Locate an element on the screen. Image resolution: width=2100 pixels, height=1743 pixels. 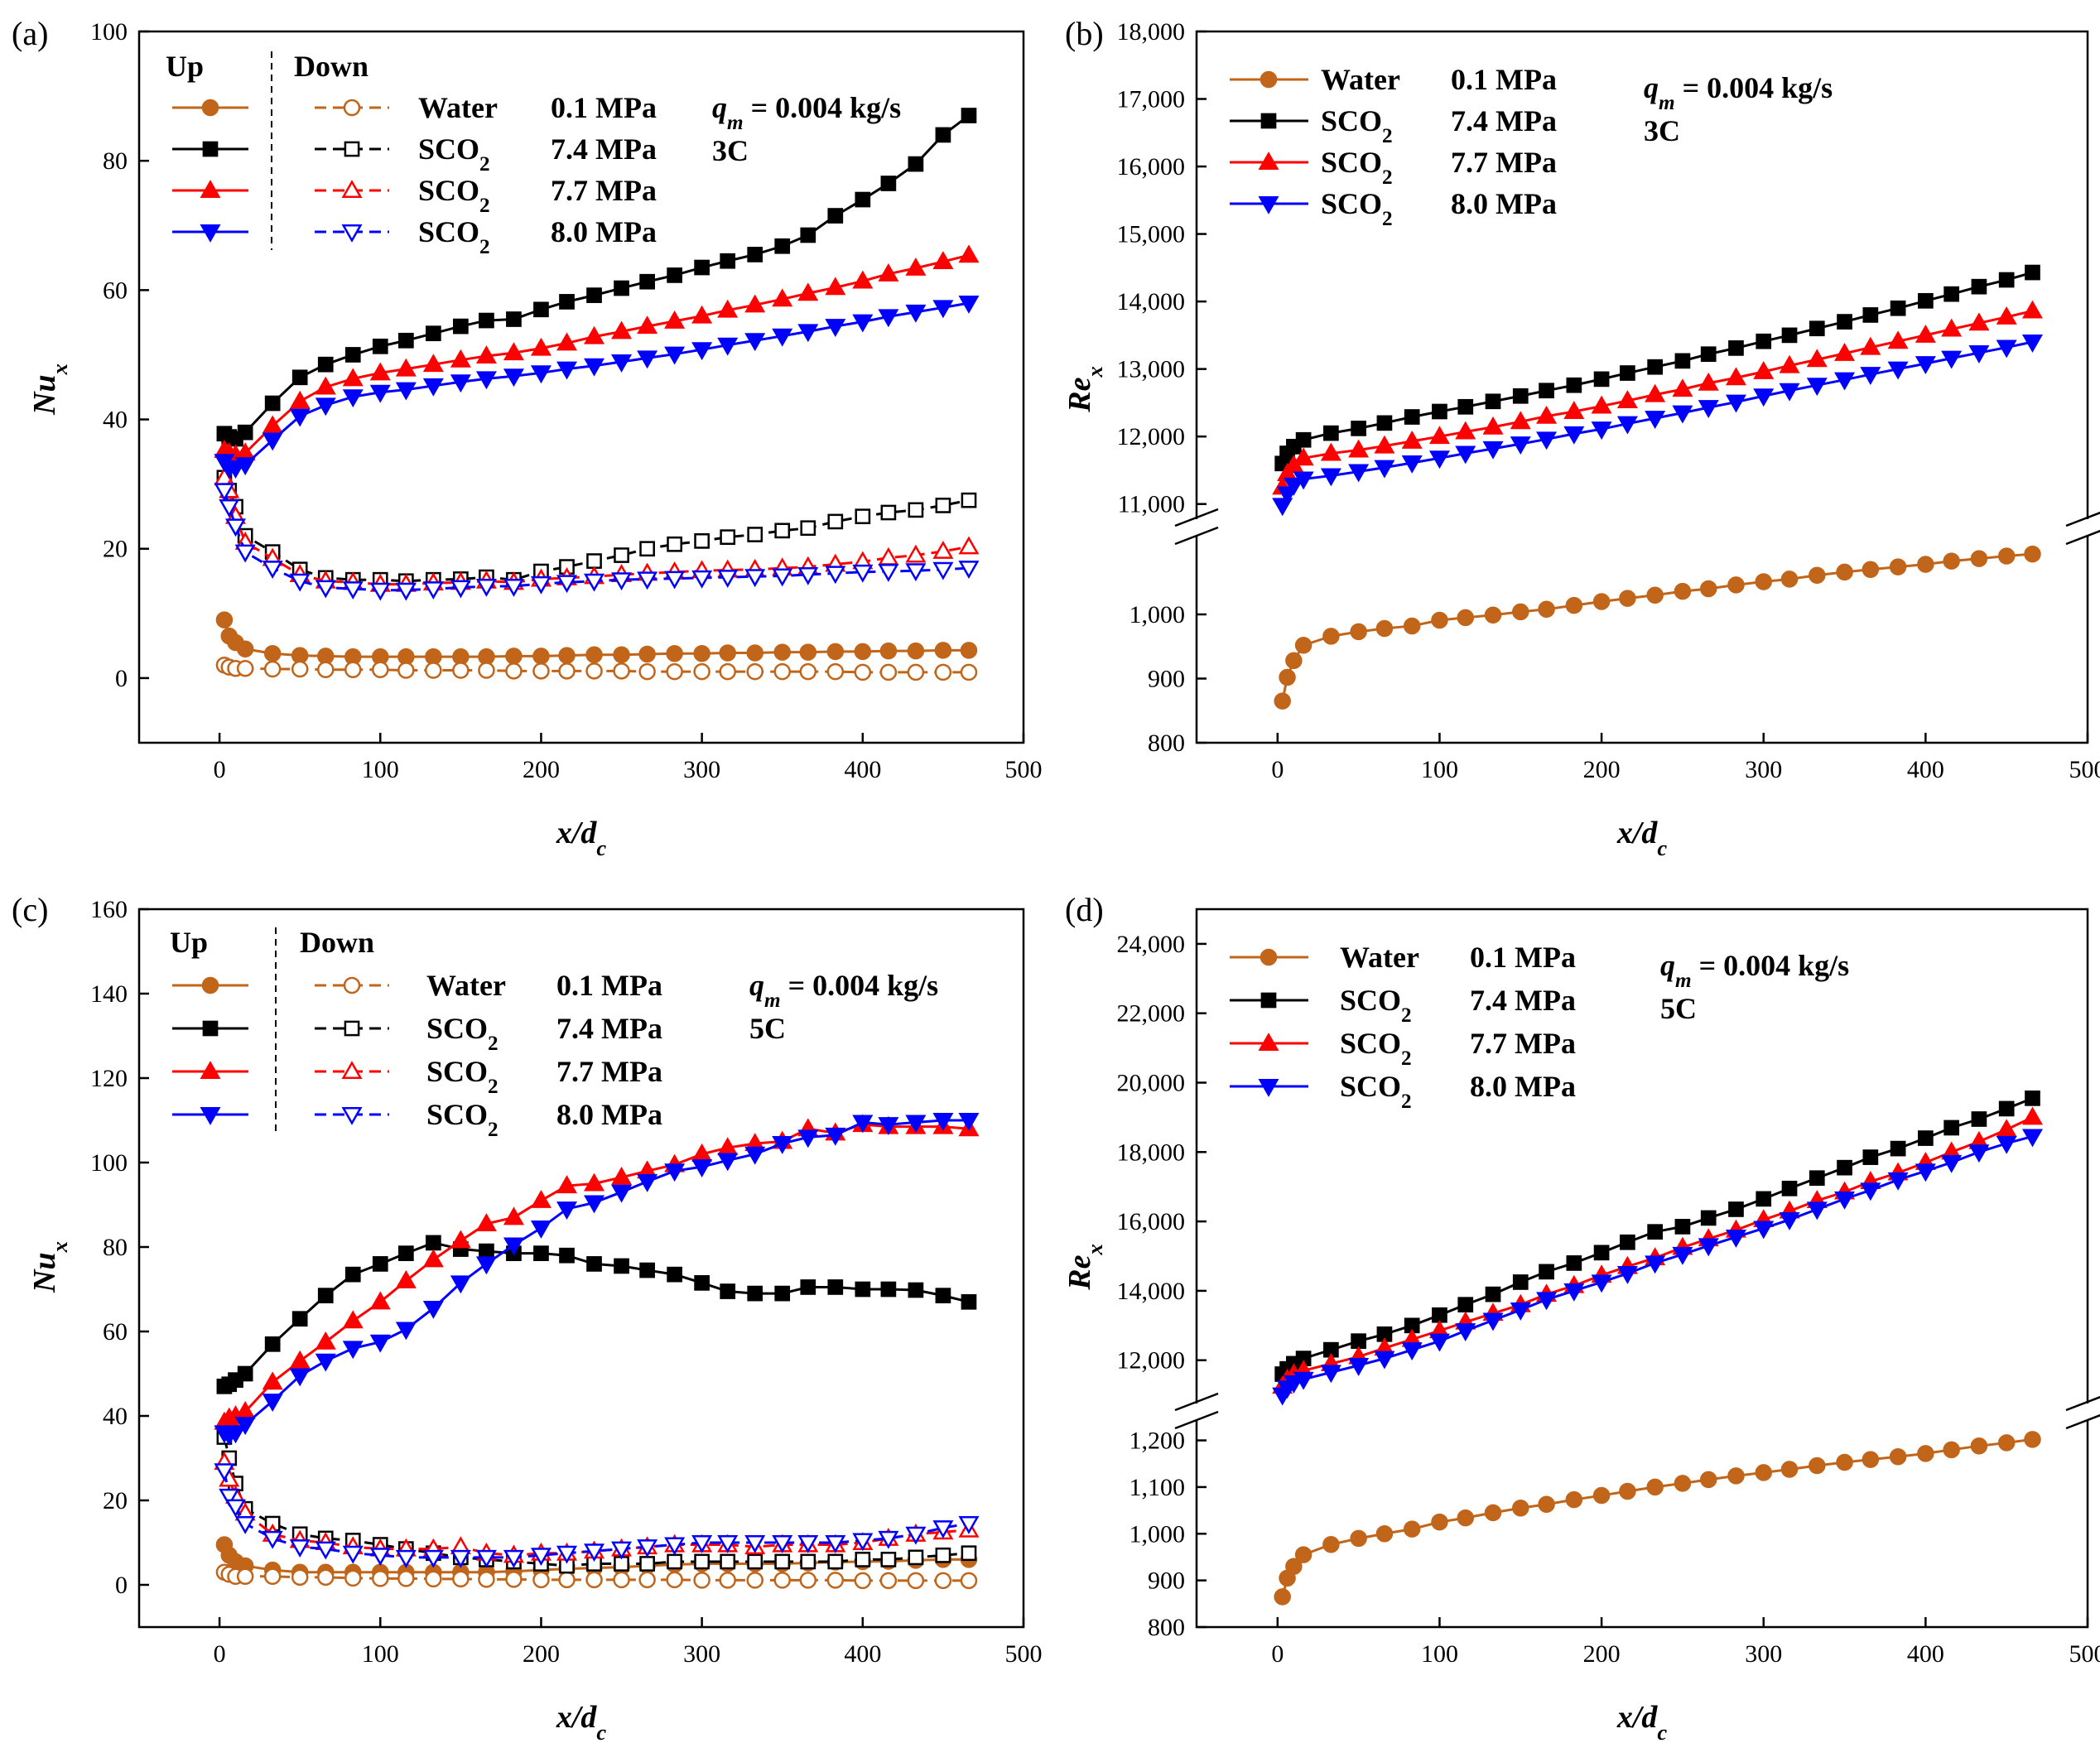
legend-fluid-label: SCO2 is located at coordinates (1357, 208).